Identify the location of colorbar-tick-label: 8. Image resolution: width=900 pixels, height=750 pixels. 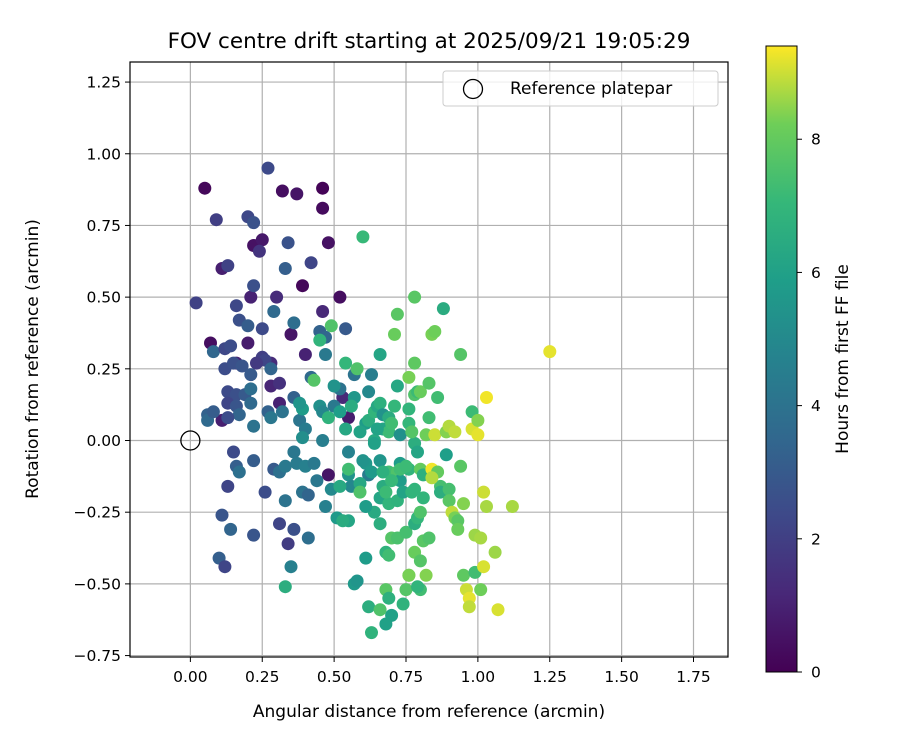
(816, 140).